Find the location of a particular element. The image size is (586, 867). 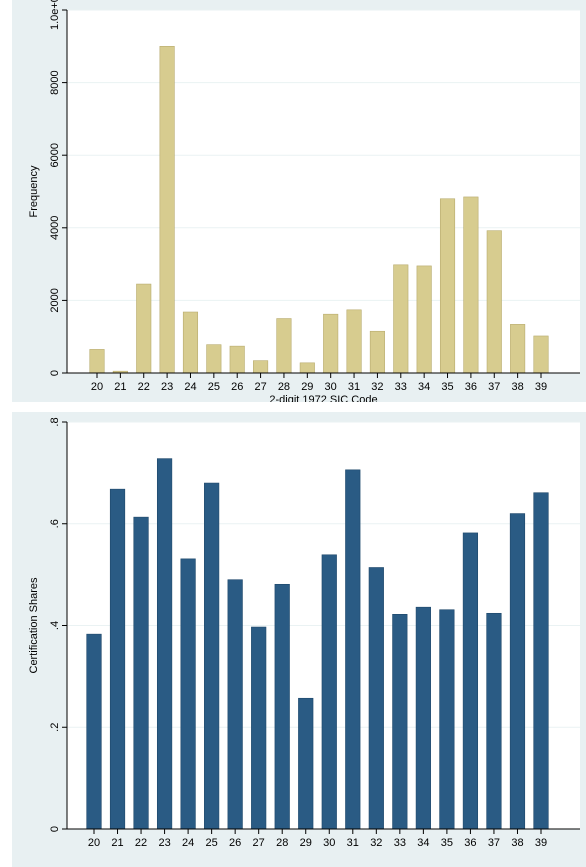

y-tick-label: 2000 is located at coordinates (55, 300).